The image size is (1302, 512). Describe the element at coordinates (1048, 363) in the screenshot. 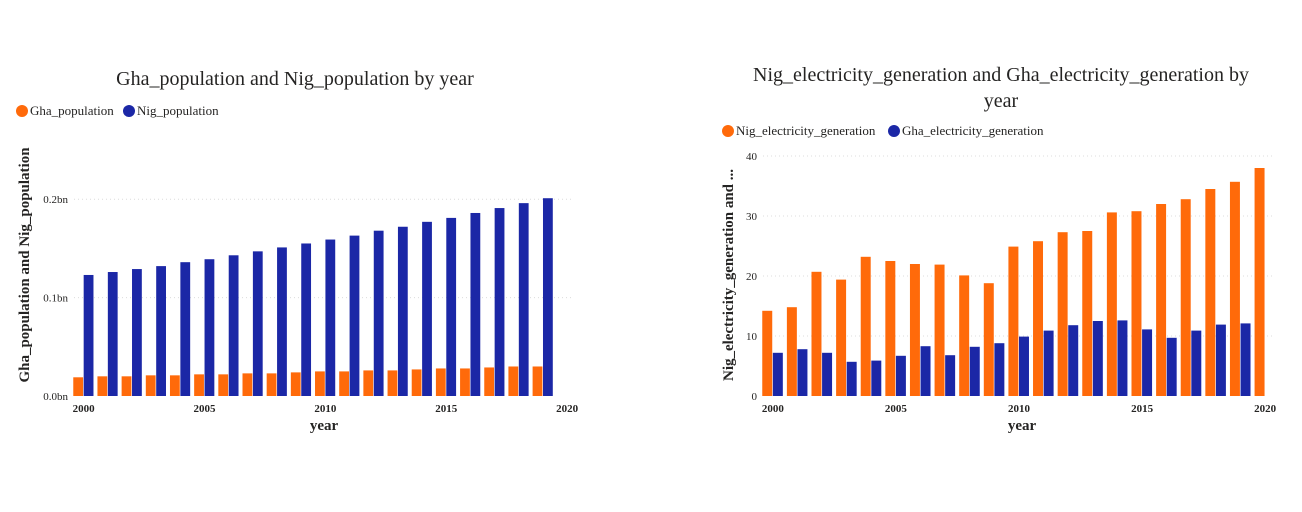

I see `bar-gha-electricity-generation-2011` at that location.